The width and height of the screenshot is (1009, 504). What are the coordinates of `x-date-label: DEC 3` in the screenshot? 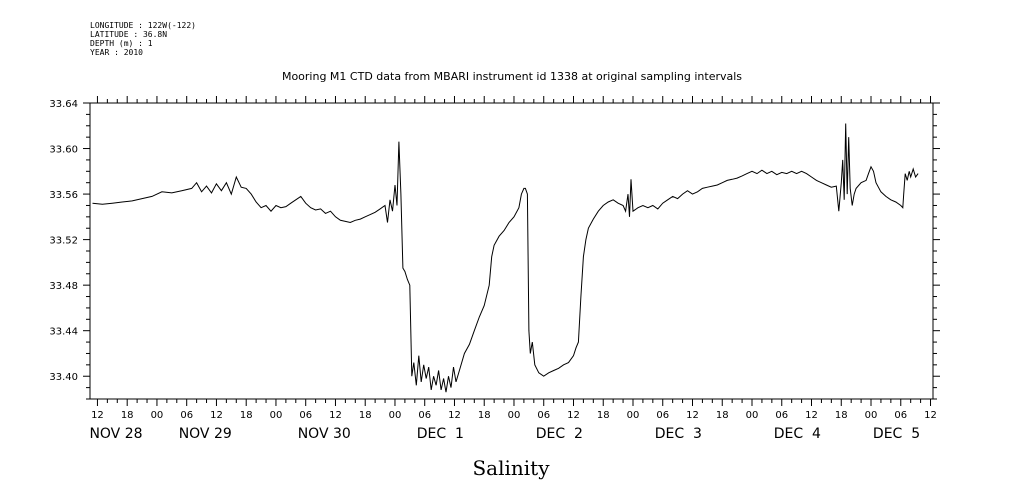 It's located at (678, 434).